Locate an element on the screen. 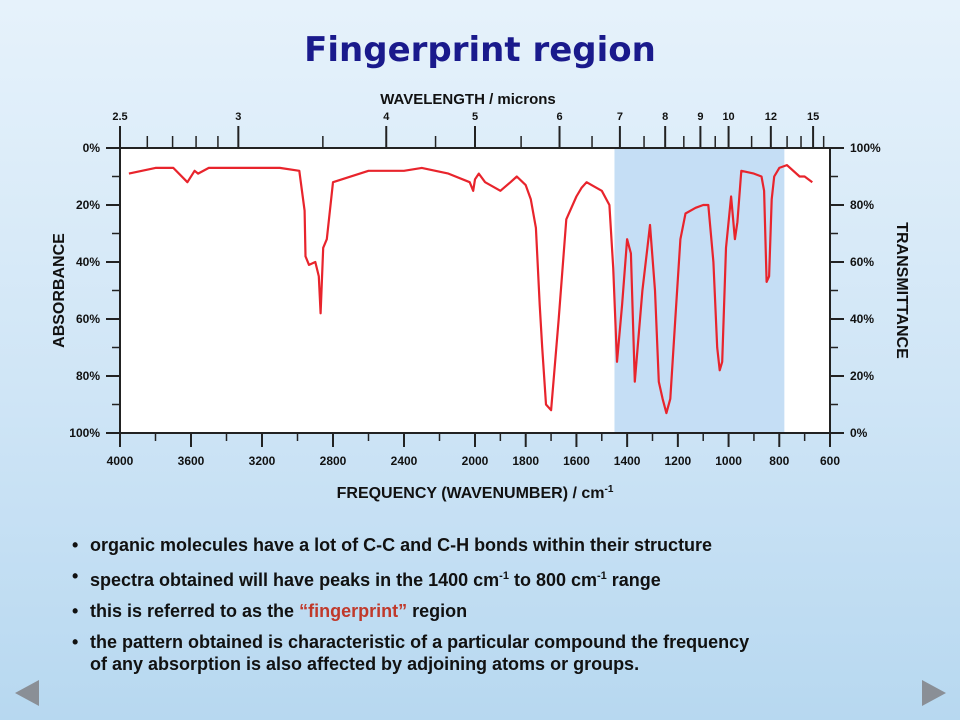  x-tick-label: 1600 is located at coordinates (576, 461).